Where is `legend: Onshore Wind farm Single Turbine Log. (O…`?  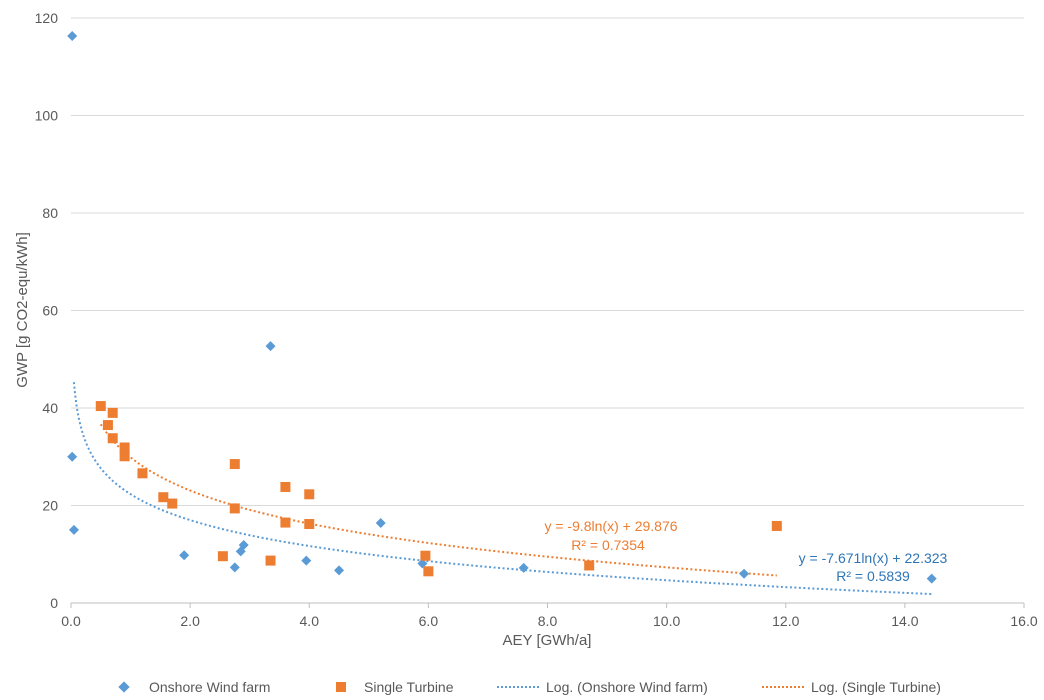
legend: Onshore Wind farm Single Turbine Log. (O… is located at coordinates (529, 687).